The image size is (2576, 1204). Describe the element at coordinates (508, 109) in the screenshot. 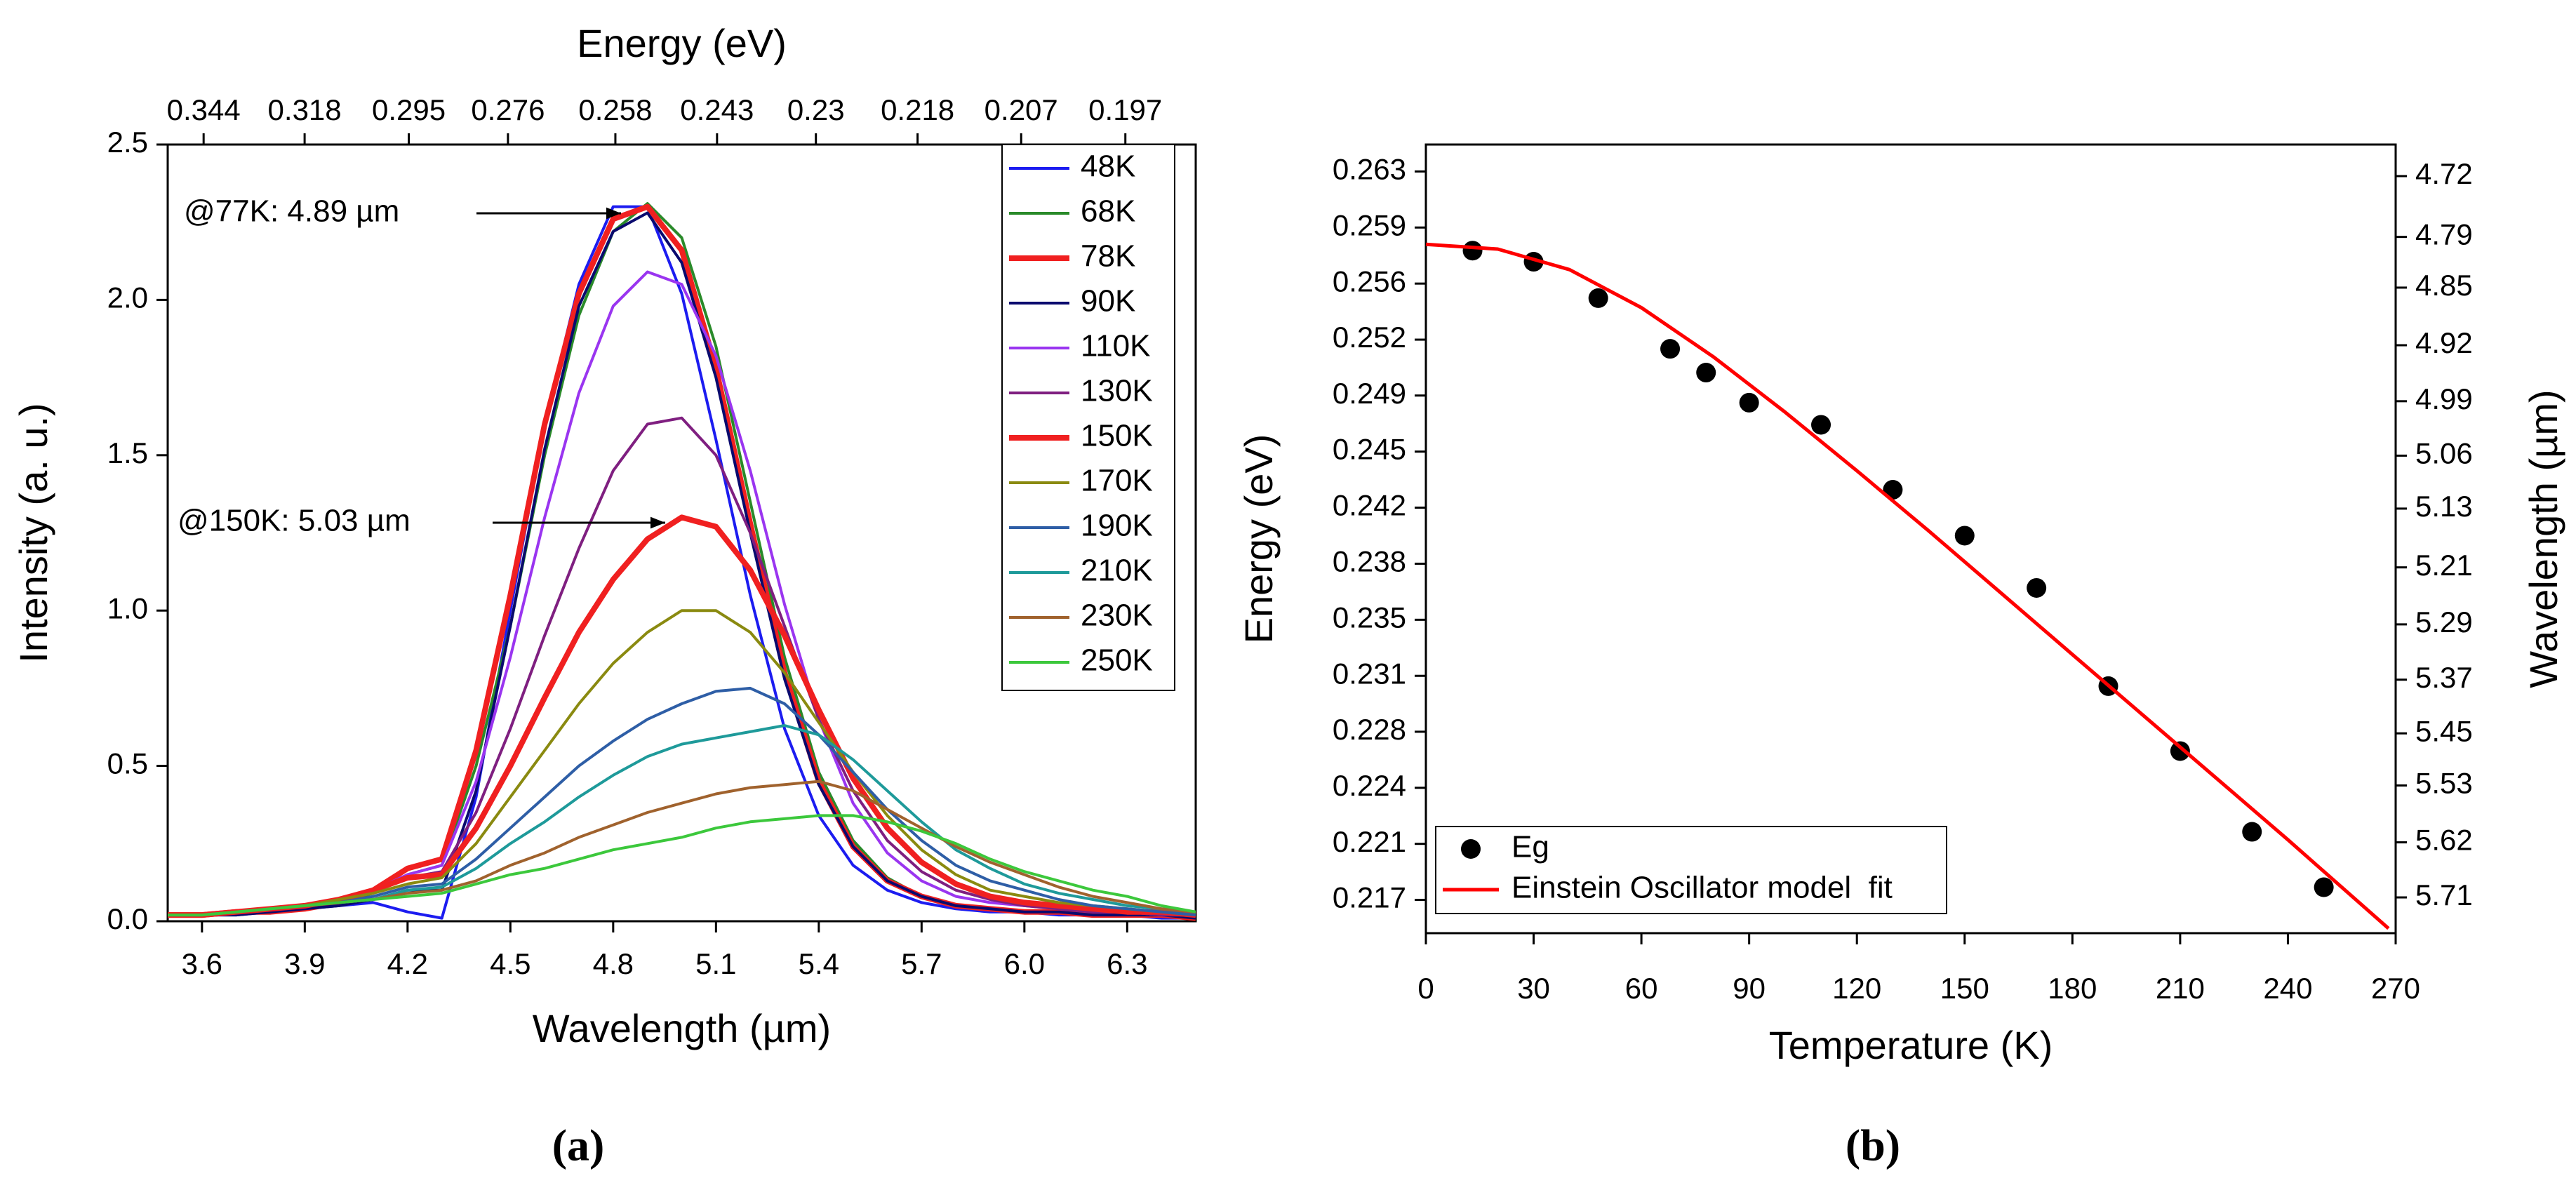

I see `x2-tick-label: 0.276` at that location.